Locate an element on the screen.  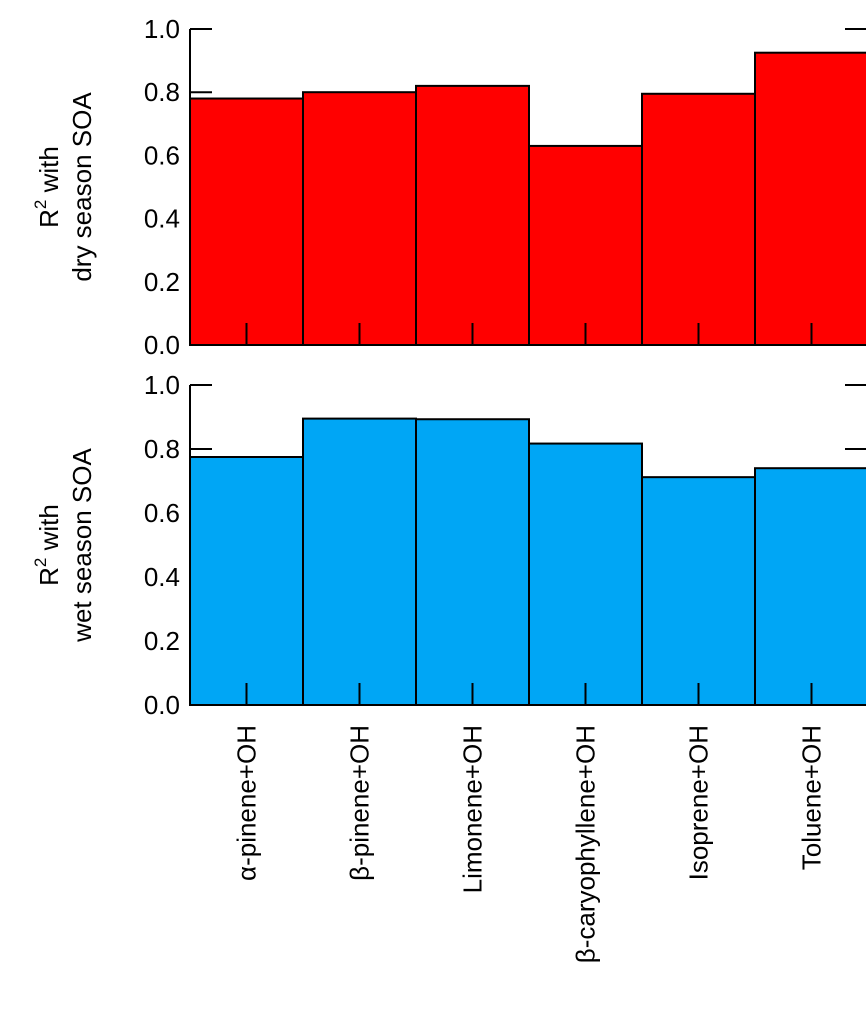
bottom-panel-y-axis-title-with: with is located at coordinates (49, 530).